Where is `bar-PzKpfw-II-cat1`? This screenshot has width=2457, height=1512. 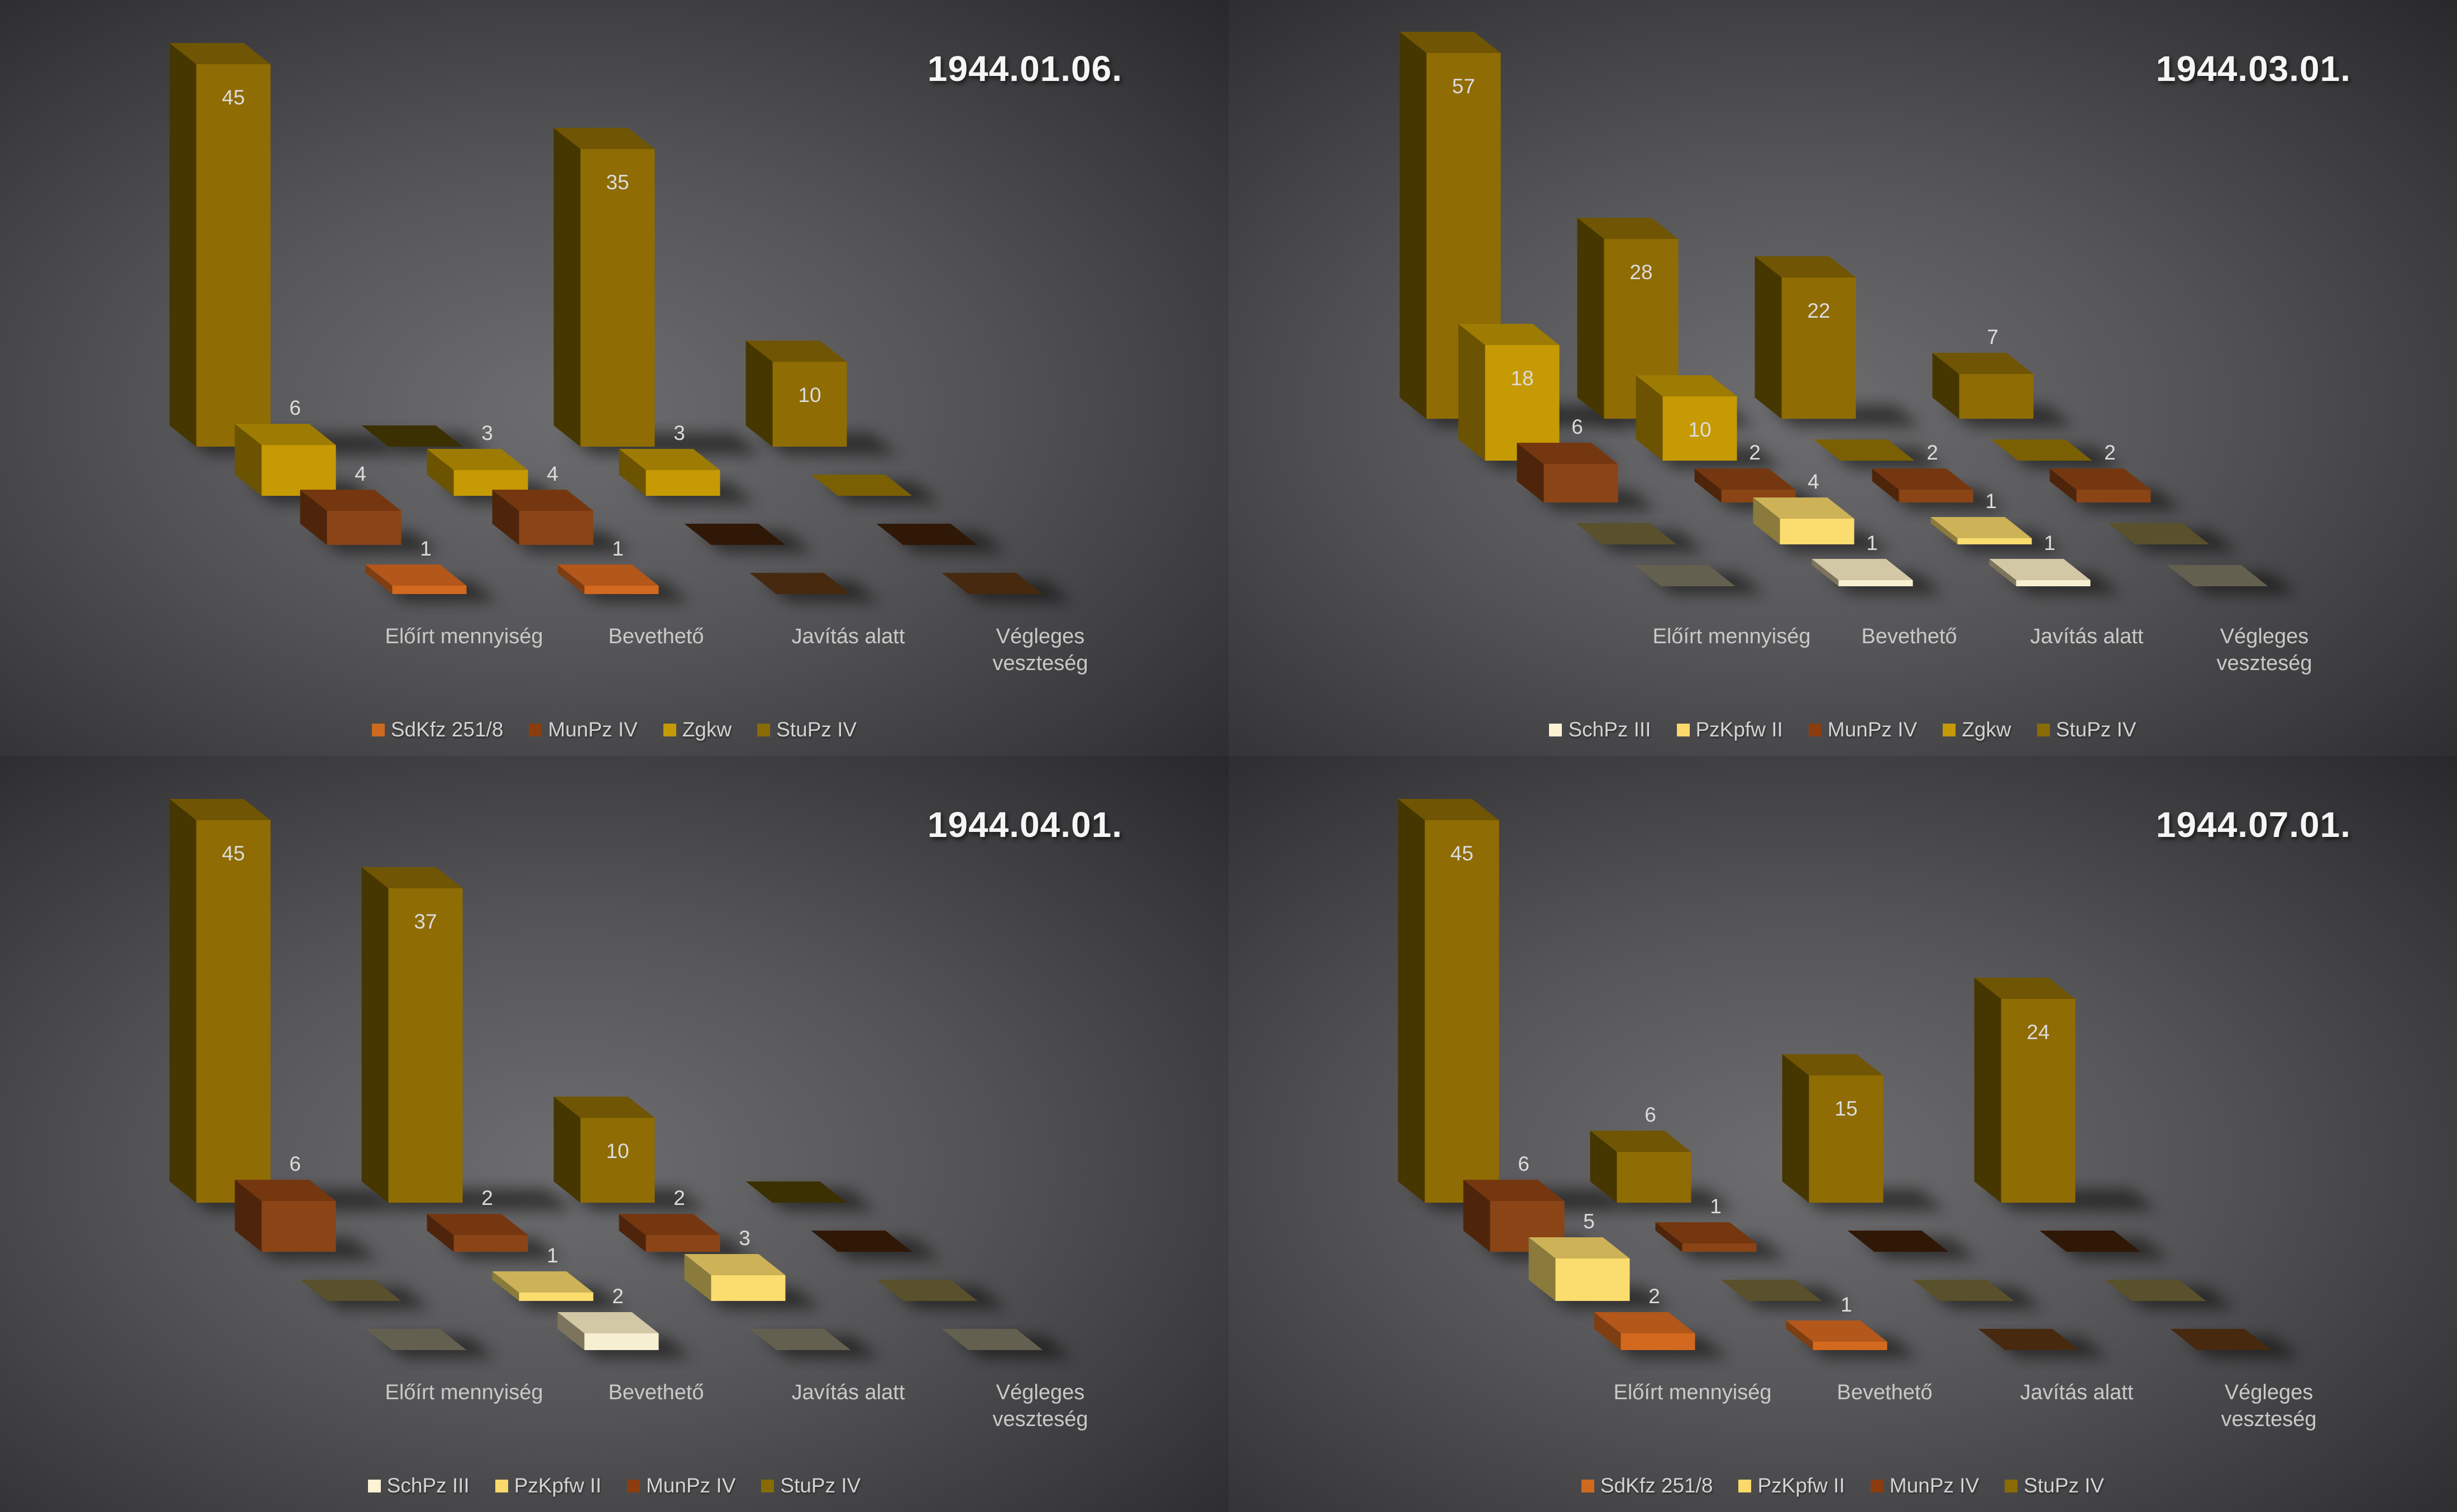
bar-PzKpfw-II-cat1 is located at coordinates (1803, 520).